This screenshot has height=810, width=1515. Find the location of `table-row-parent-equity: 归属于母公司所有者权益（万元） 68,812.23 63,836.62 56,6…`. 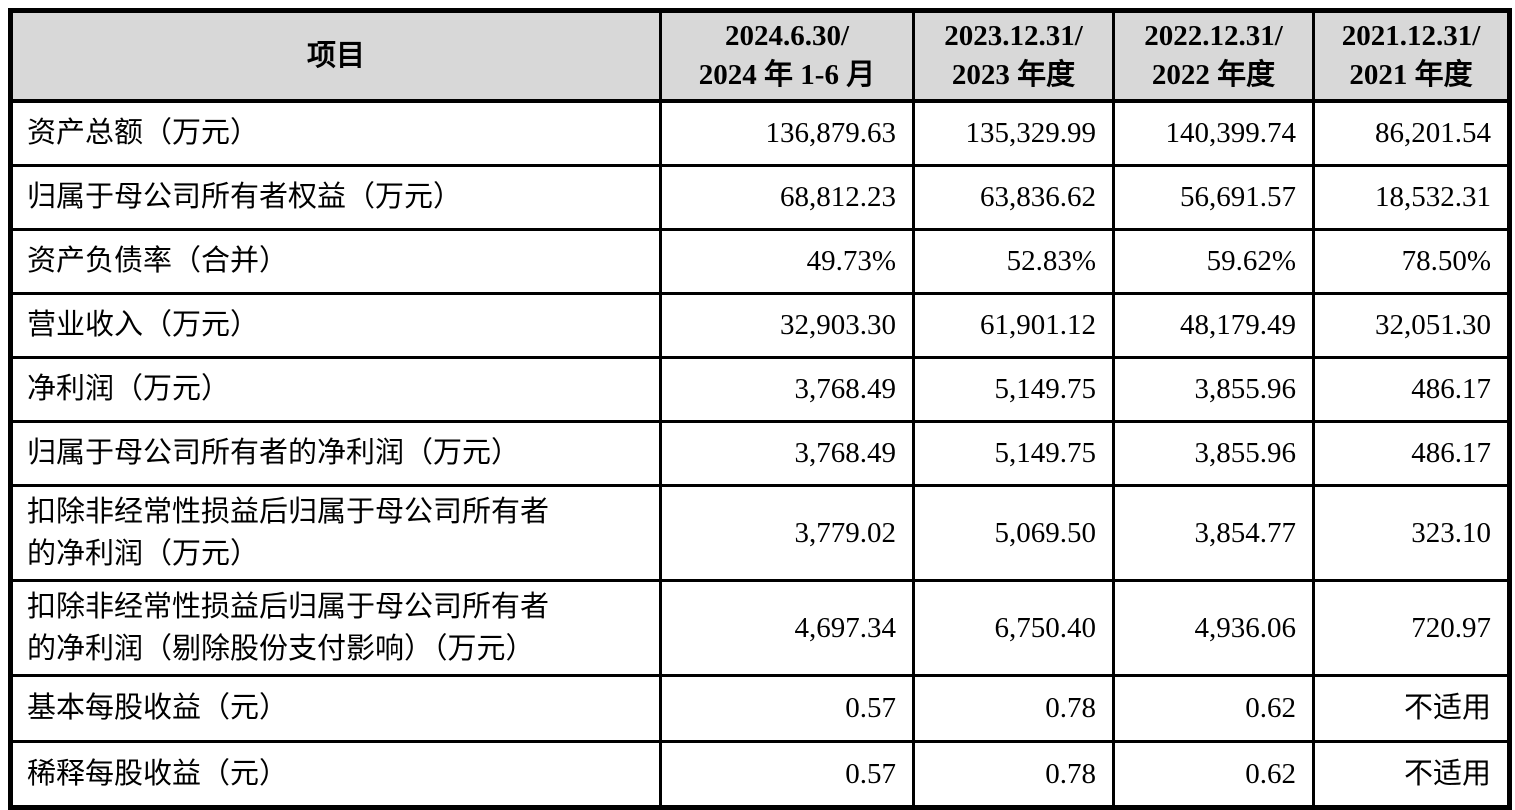

table-row-parent-equity: 归属于母公司所有者权益（万元） 68,812.23 63,836.62 56,6… is located at coordinates (760, 197).